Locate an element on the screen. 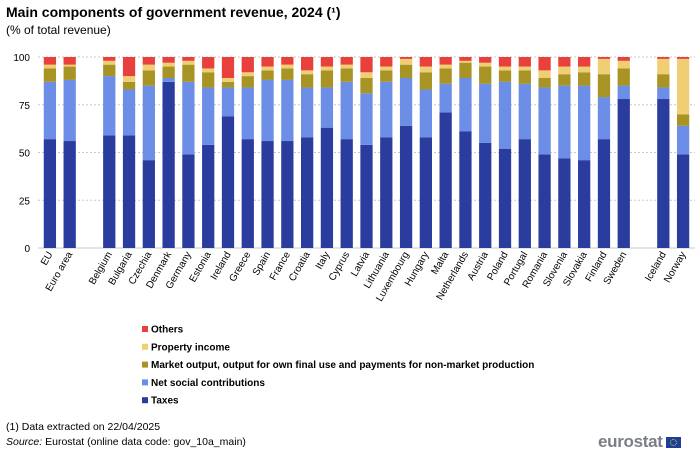 The image size is (700, 455). bar-lithuania-net-social-contributions is located at coordinates (386, 109).